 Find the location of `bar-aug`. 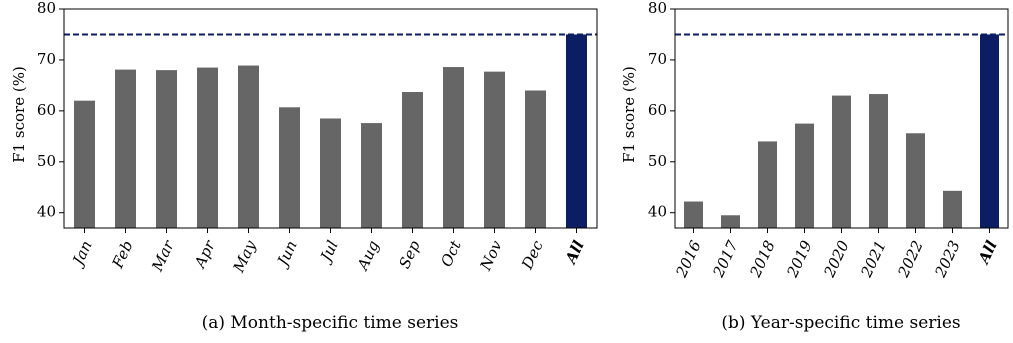

bar-aug is located at coordinates (371, 175).